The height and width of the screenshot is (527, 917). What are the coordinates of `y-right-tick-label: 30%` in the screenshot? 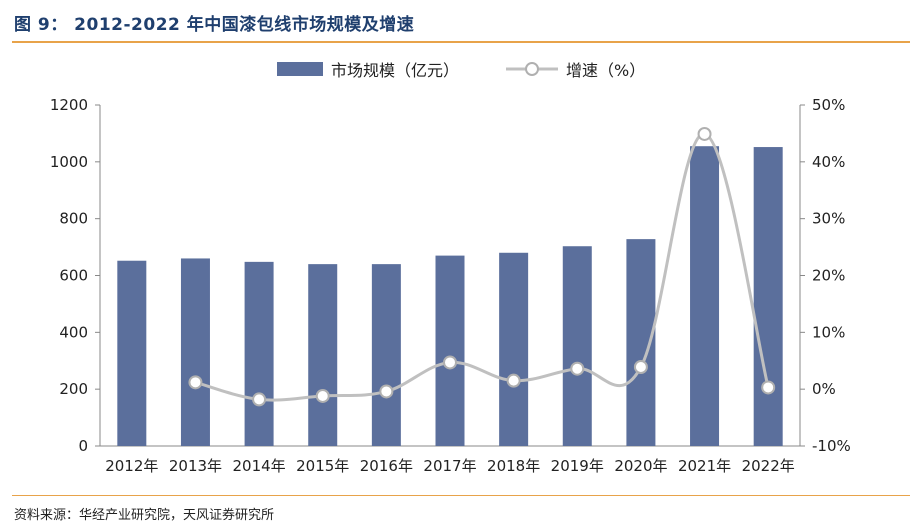 It's located at (828, 219).